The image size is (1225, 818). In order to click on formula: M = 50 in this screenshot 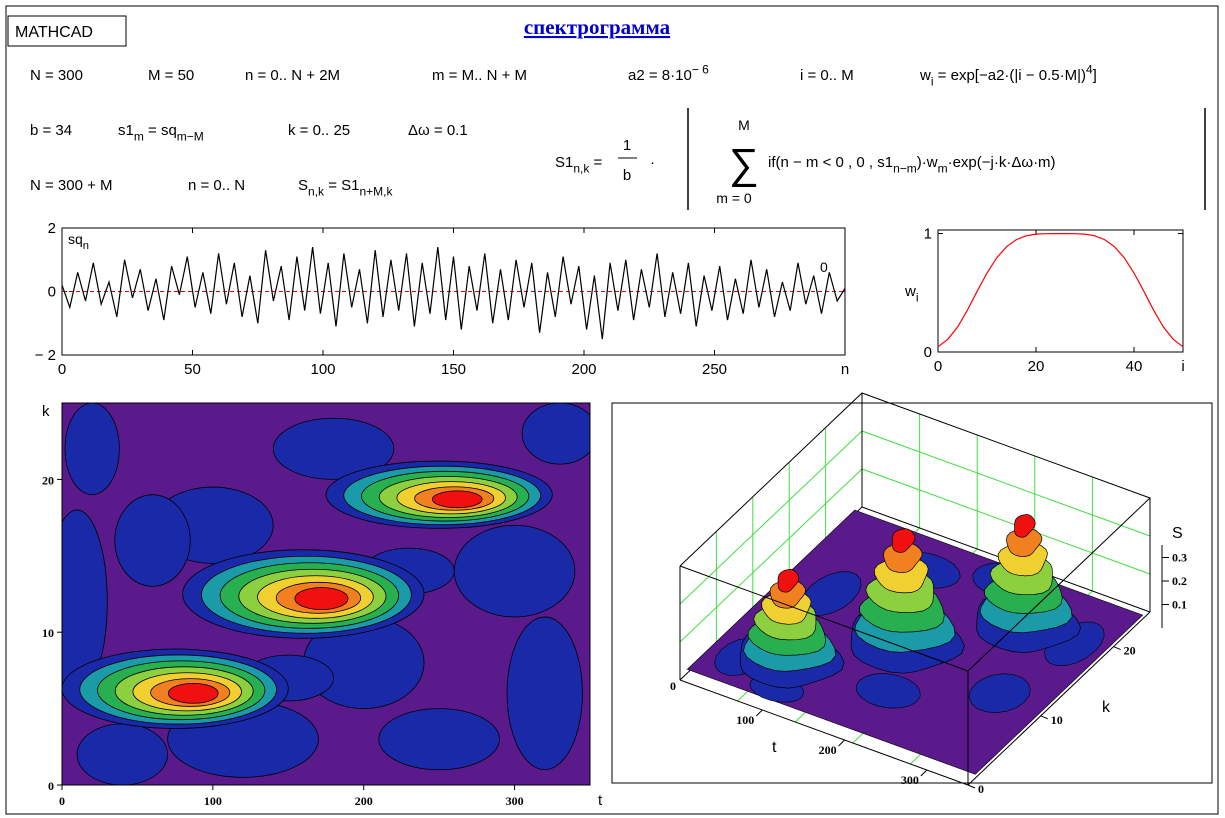, I will do `click(171, 75)`.